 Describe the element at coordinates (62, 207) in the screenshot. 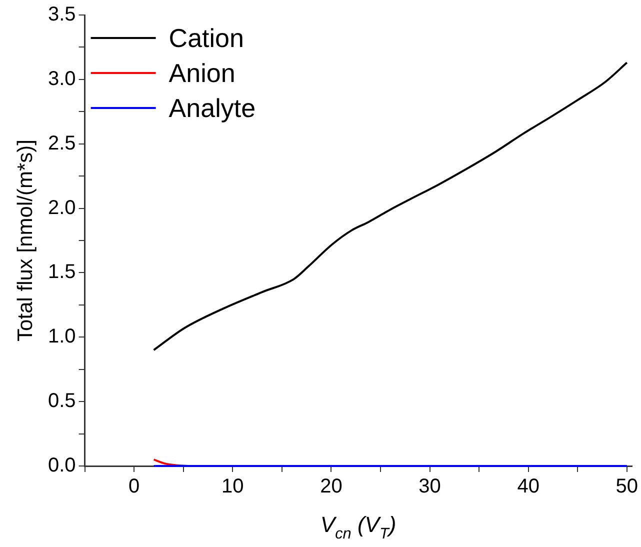

I see `y-tick-label: 2.0` at that location.